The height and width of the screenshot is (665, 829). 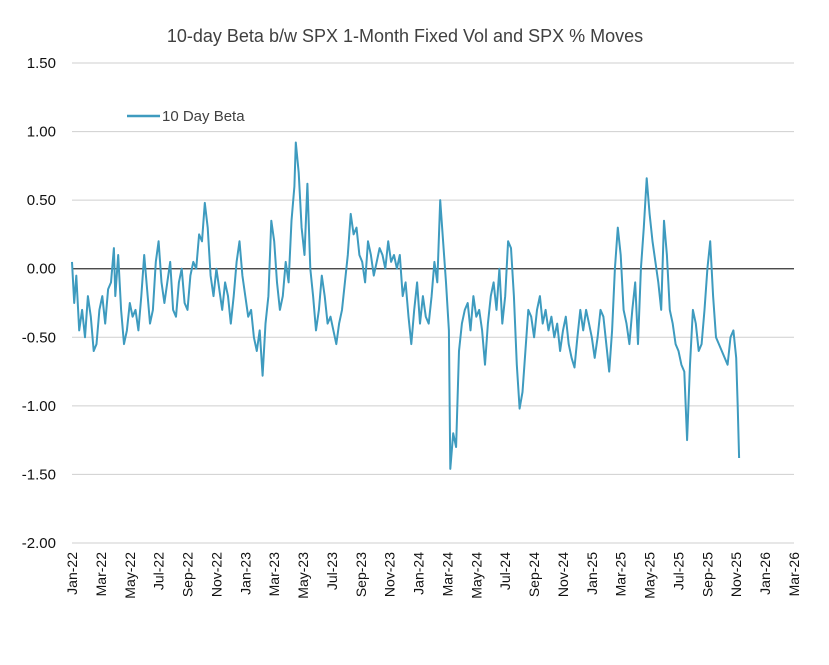 I want to click on y-tick-label: 0.50, so click(x=41, y=200).